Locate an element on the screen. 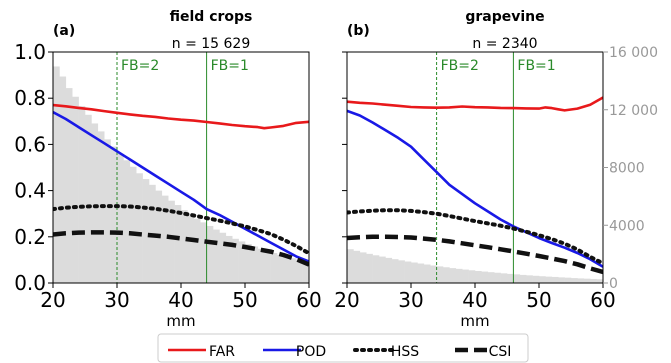  panel-subtitle: n = 15 629 is located at coordinates (211, 44).